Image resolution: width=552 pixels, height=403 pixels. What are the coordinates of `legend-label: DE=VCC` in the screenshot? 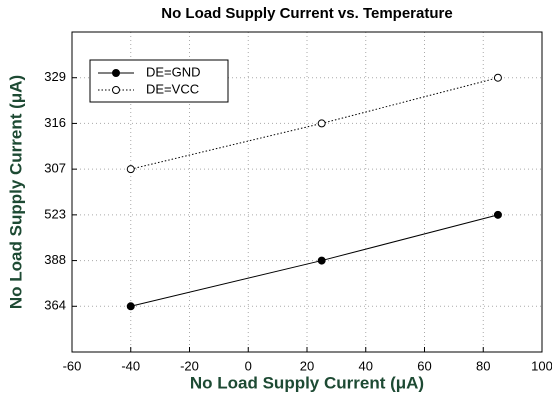 It's located at (172, 88).